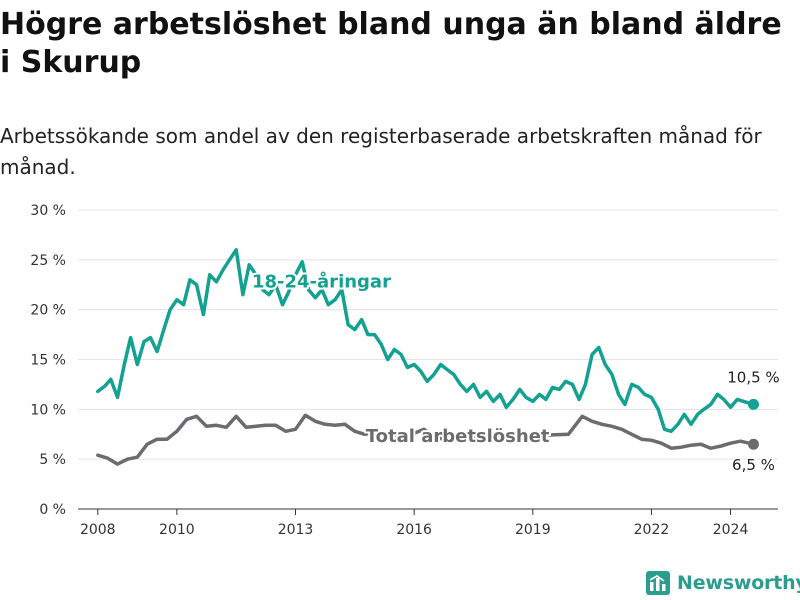 Image resolution: width=800 pixels, height=600 pixels. What do you see at coordinates (52, 460) in the screenshot?
I see `y-tick-label: 5 %` at bounding box center [52, 460].